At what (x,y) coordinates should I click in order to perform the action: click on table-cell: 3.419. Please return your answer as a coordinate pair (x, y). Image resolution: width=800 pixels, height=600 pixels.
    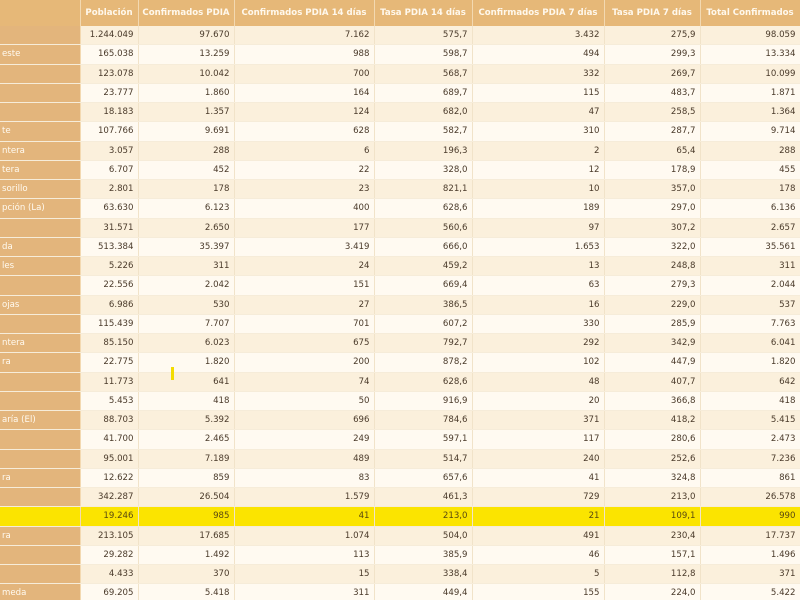
    Looking at the image, I should click on (304, 247).